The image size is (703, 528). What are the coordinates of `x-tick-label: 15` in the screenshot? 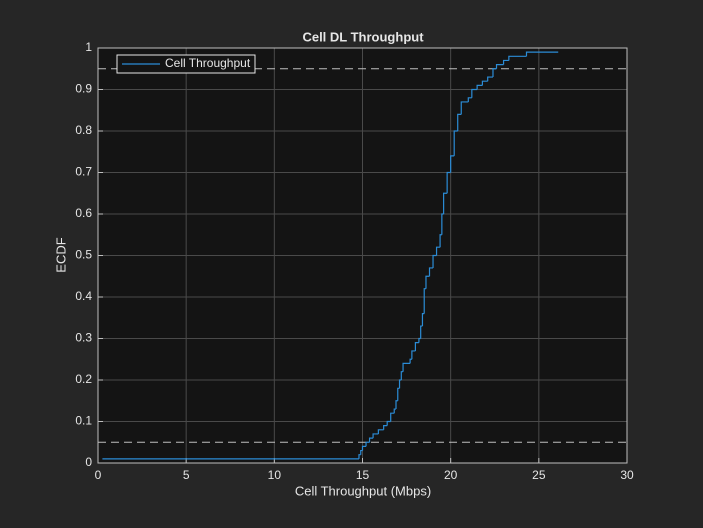 It's located at (363, 475).